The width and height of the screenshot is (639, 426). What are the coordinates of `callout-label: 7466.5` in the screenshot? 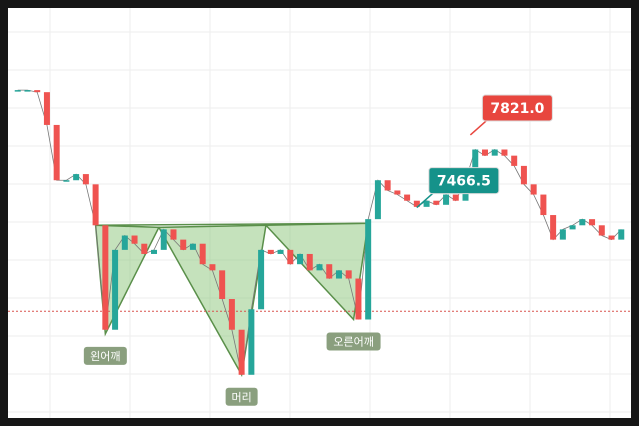 It's located at (464, 182).